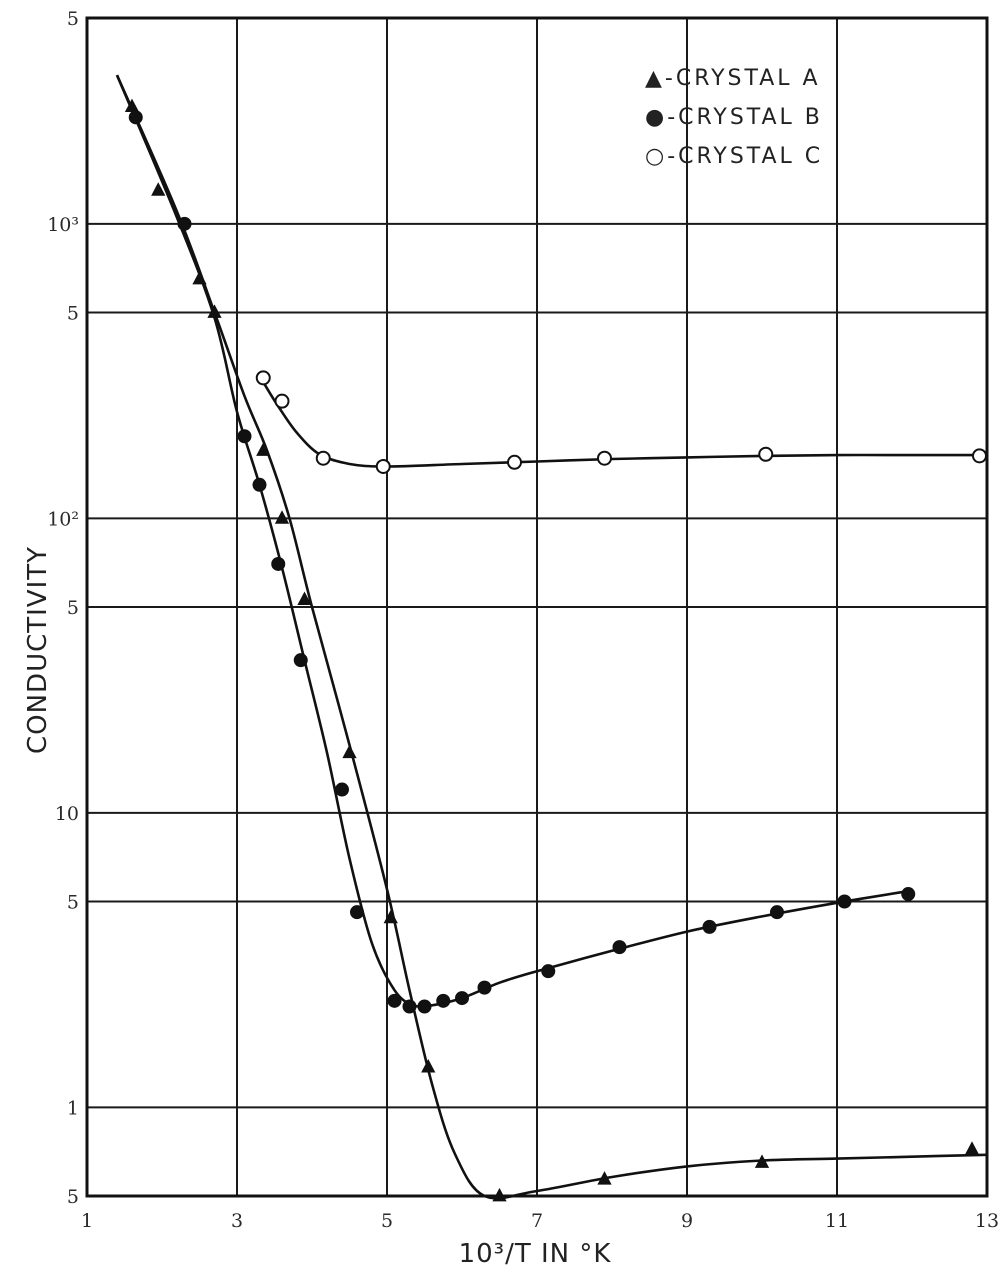 This screenshot has width=1000, height=1277. What do you see at coordinates (733, 78) in the screenshot?
I see `legend-entry-crystal-a: ▲-CRYSTAL A` at bounding box center [733, 78].